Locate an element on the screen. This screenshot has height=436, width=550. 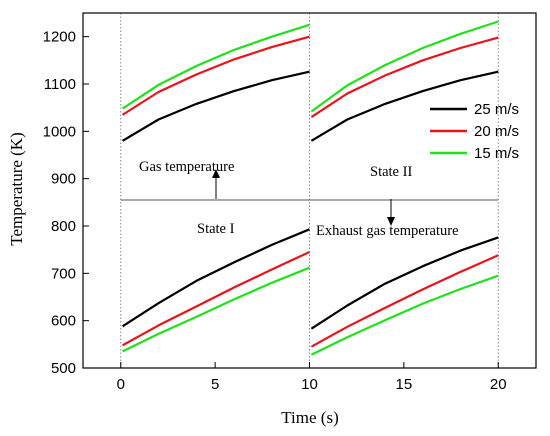
state-2-label: State II is located at coordinates (391, 172).